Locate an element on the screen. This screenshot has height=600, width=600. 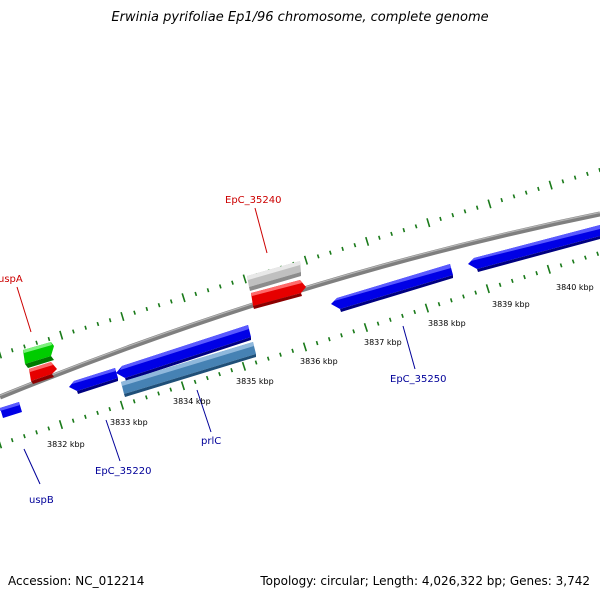
gene-label: prlC is located at coordinates (211, 441).